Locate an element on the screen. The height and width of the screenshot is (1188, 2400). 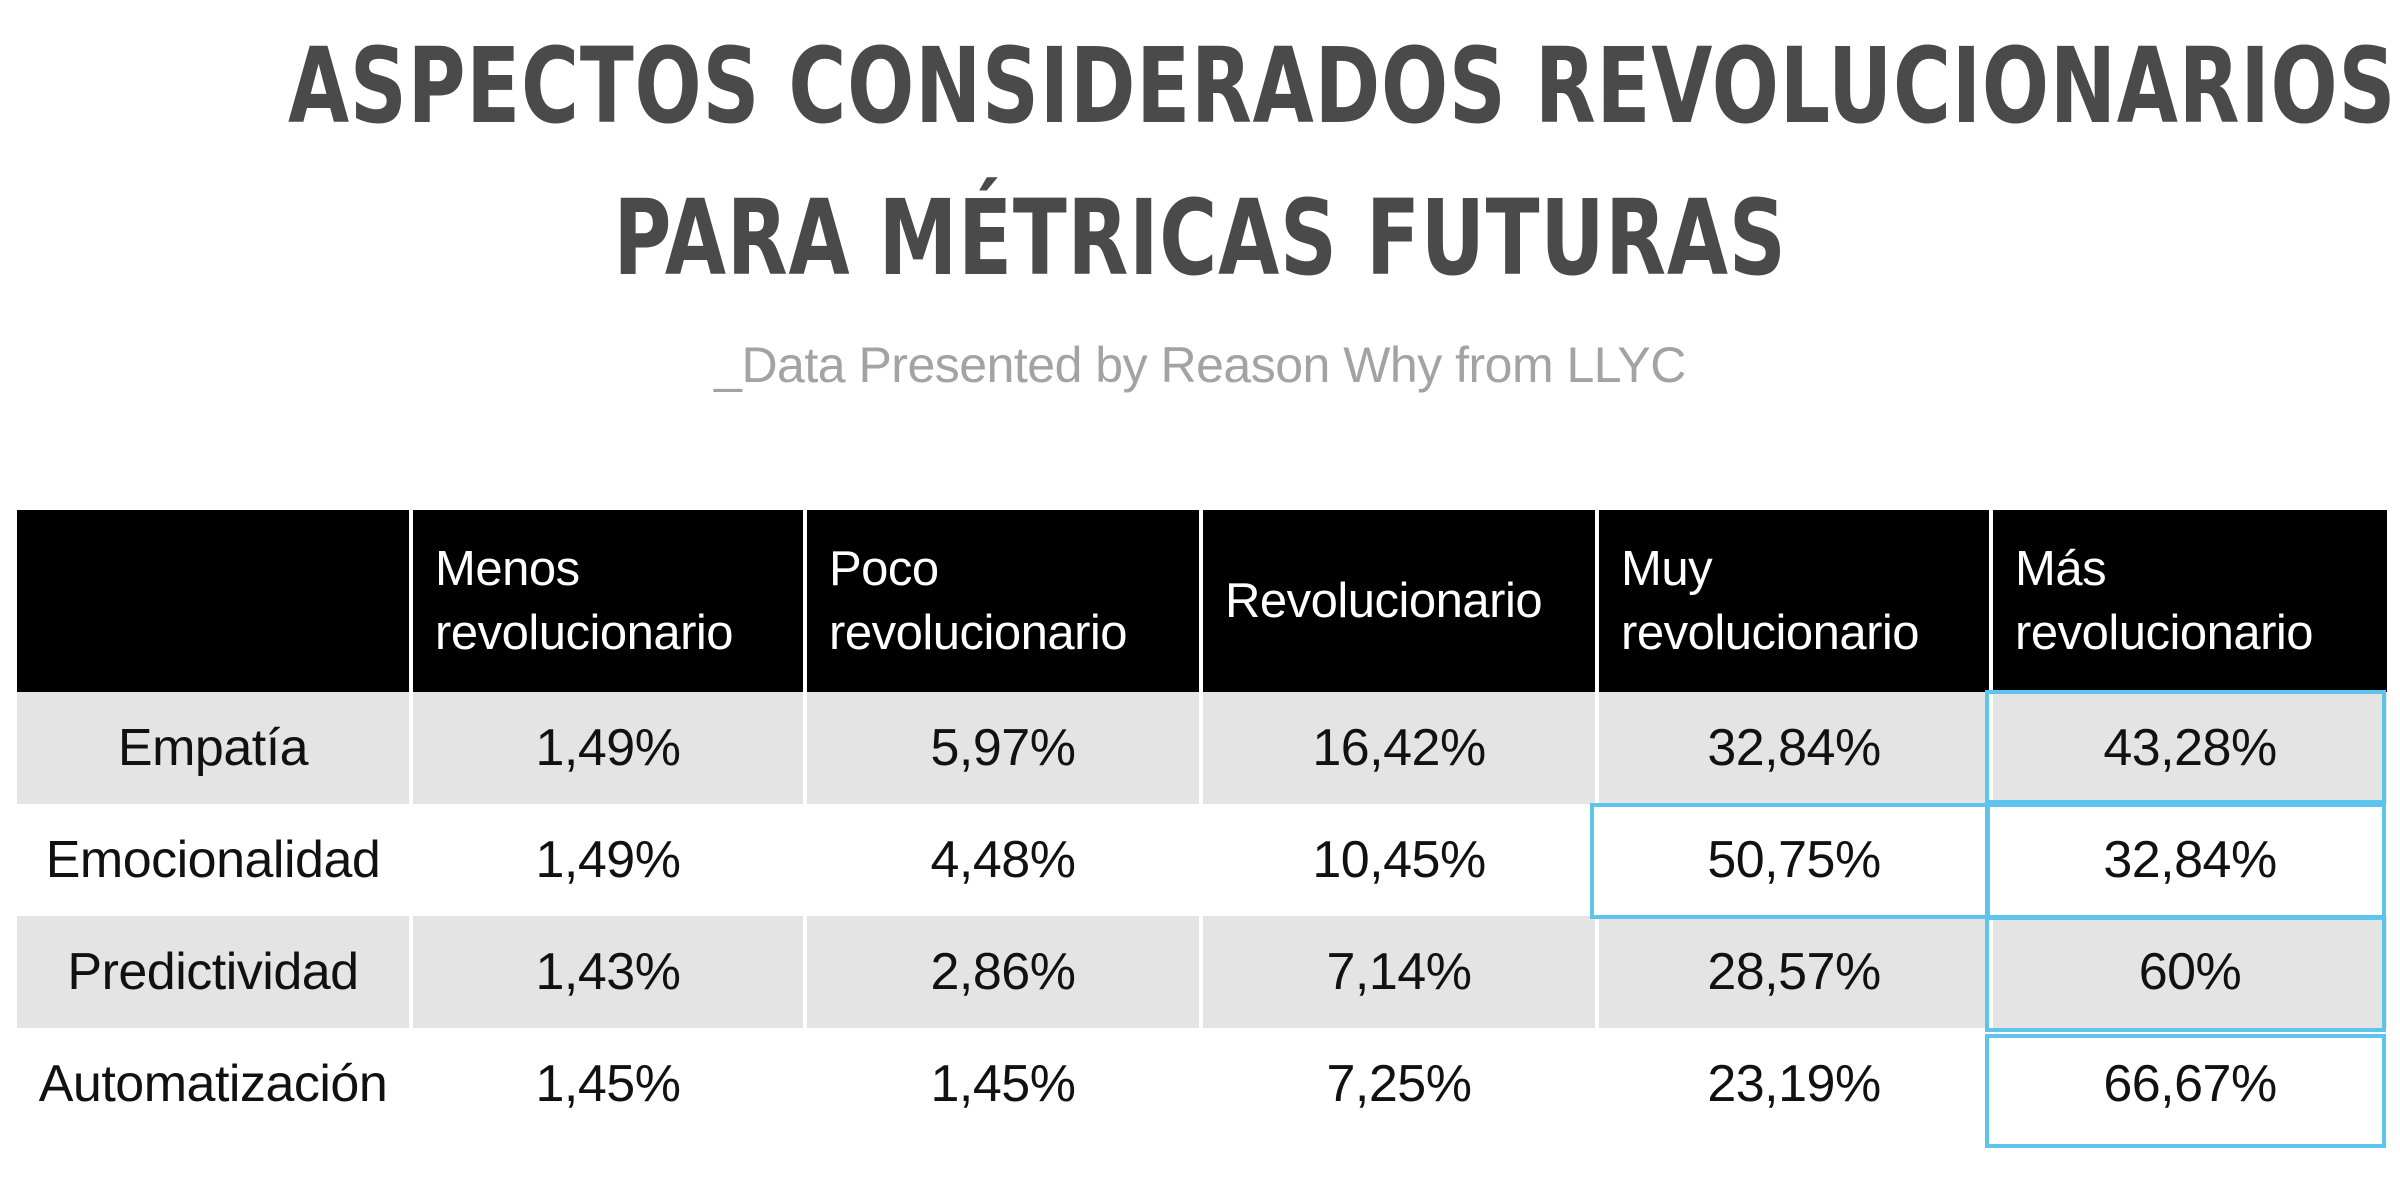
highlight-frame-predictividad-mas is located at coordinates (2185, 974).